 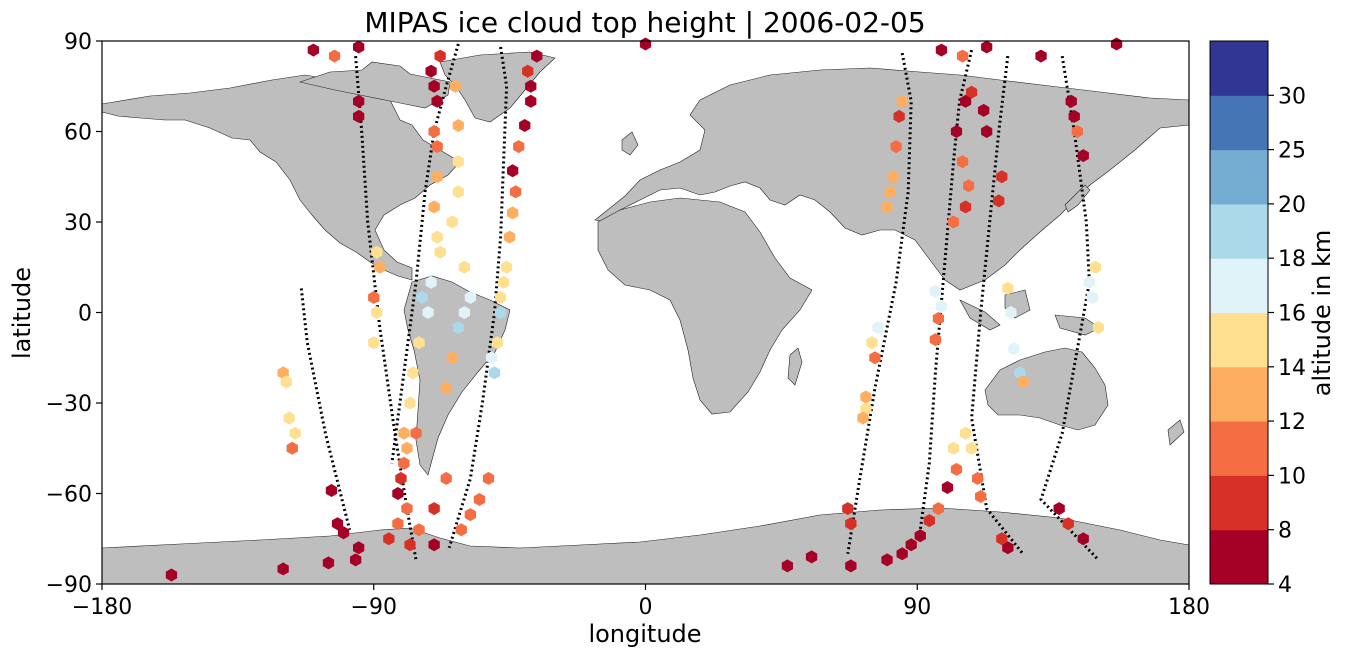 What do you see at coordinates (1292, 151) in the screenshot?
I see `colorbar-tick-label: 25` at bounding box center [1292, 151].